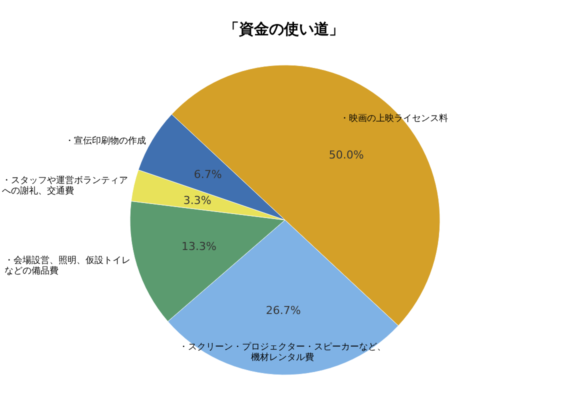 This screenshot has height=398, width=569. I want to click on slice-label: ・スクリーン・プロジェクター・スピーカーなど、機材レンタル費, so click(282, 352).